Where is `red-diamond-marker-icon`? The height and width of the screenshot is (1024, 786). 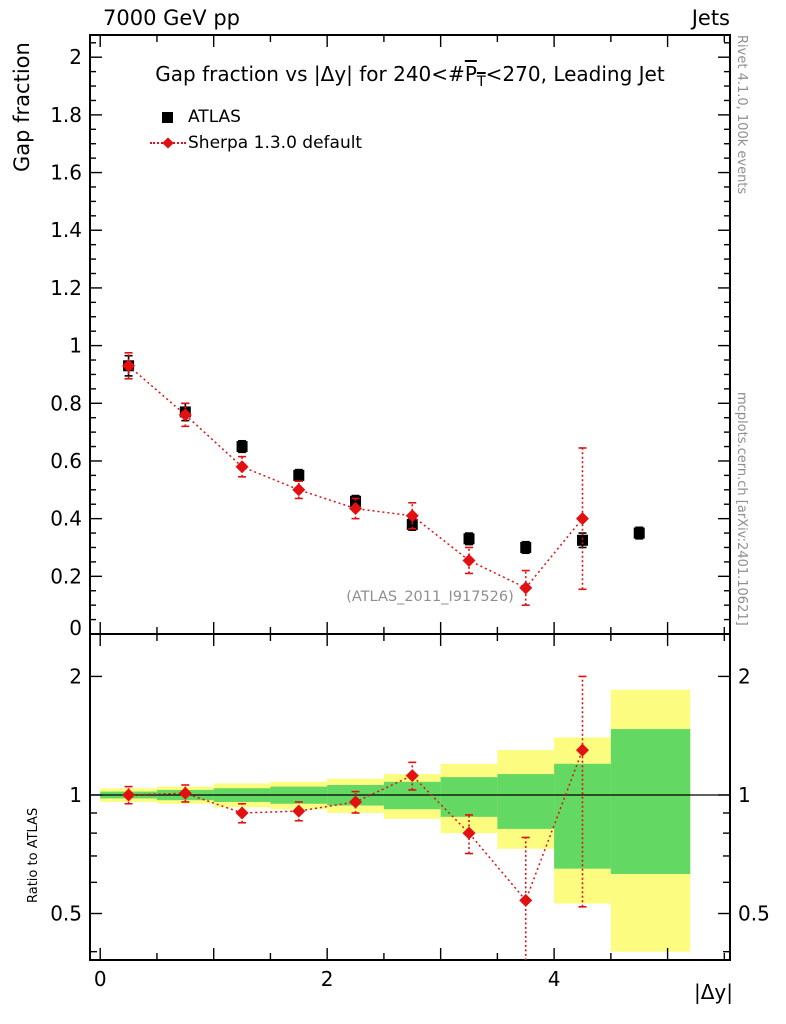 red-diamond-marker-icon is located at coordinates (168, 143).